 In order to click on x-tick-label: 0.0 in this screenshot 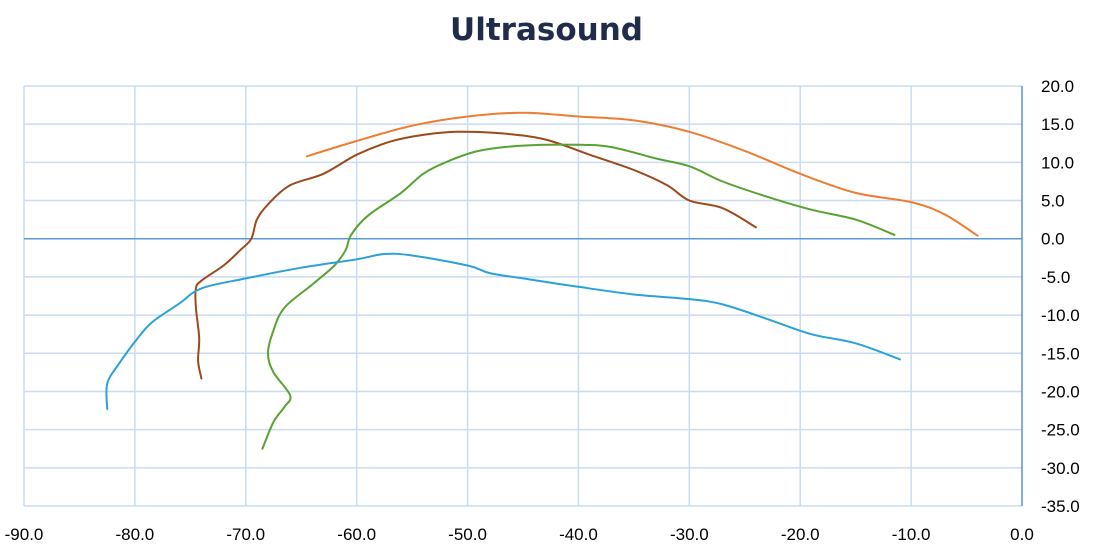, I will do `click(1022, 534)`.